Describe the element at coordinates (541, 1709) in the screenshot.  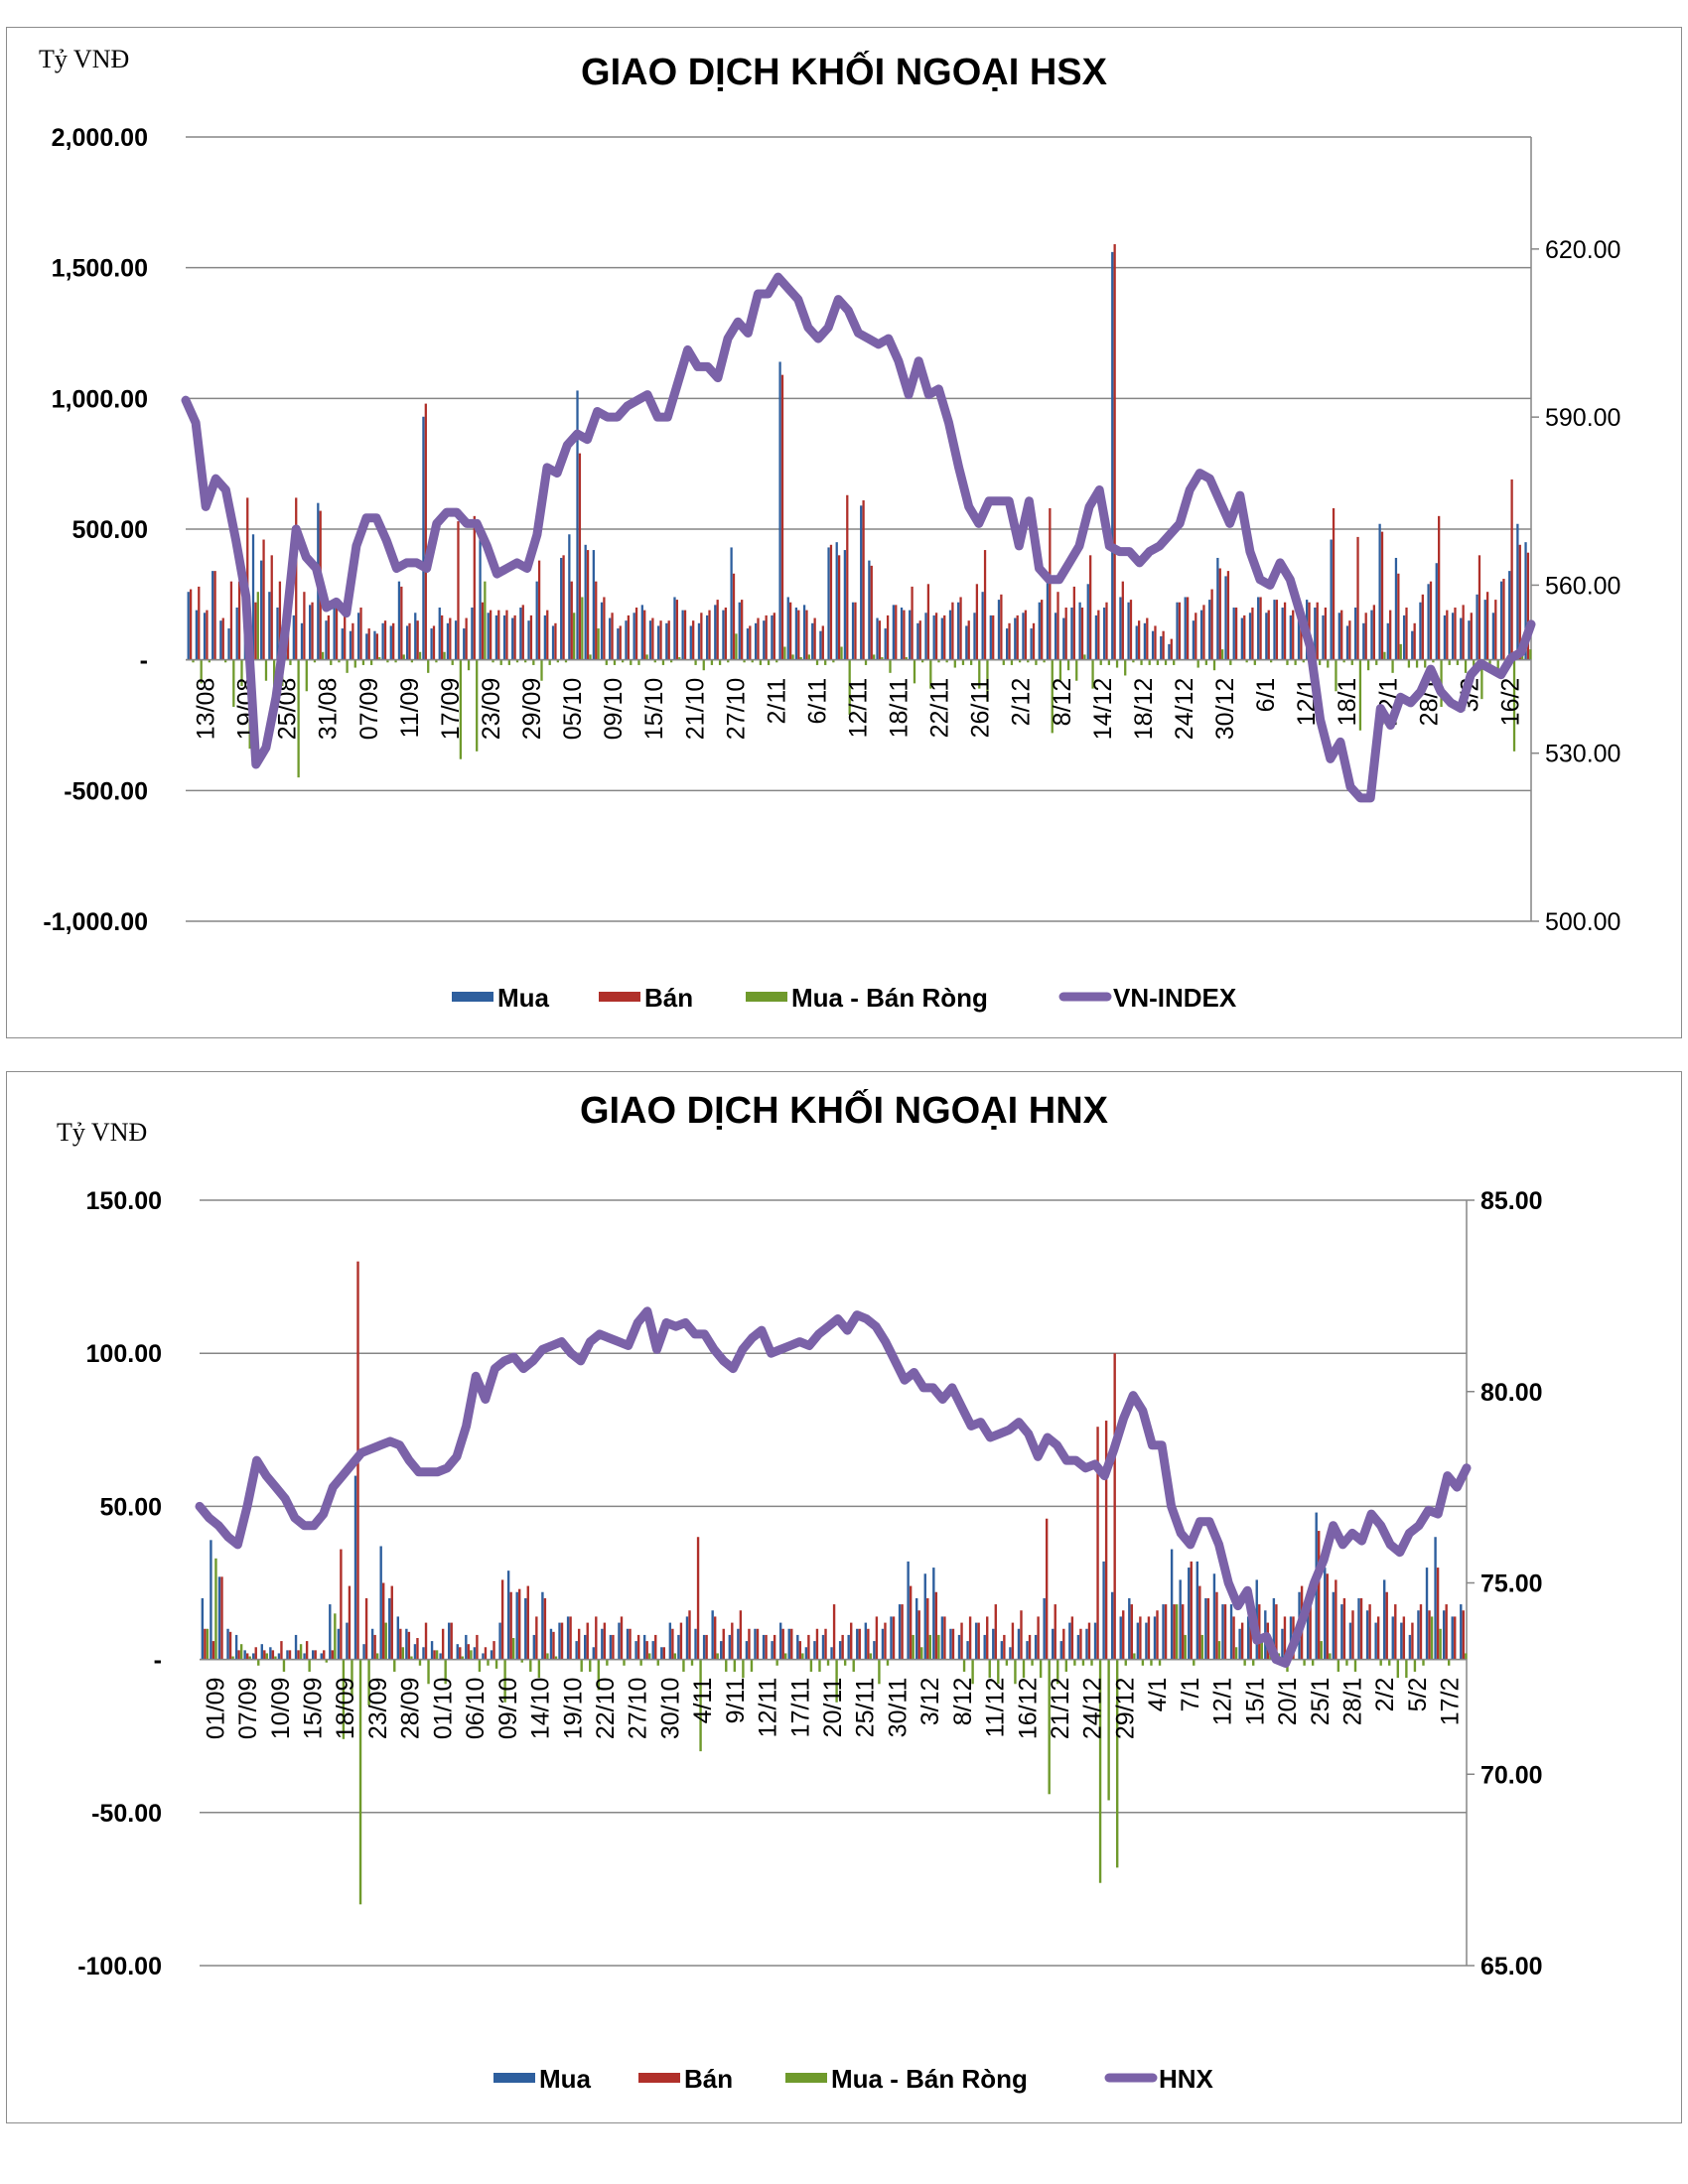
I see `hnx-x-tick-label: 14/10` at that location.